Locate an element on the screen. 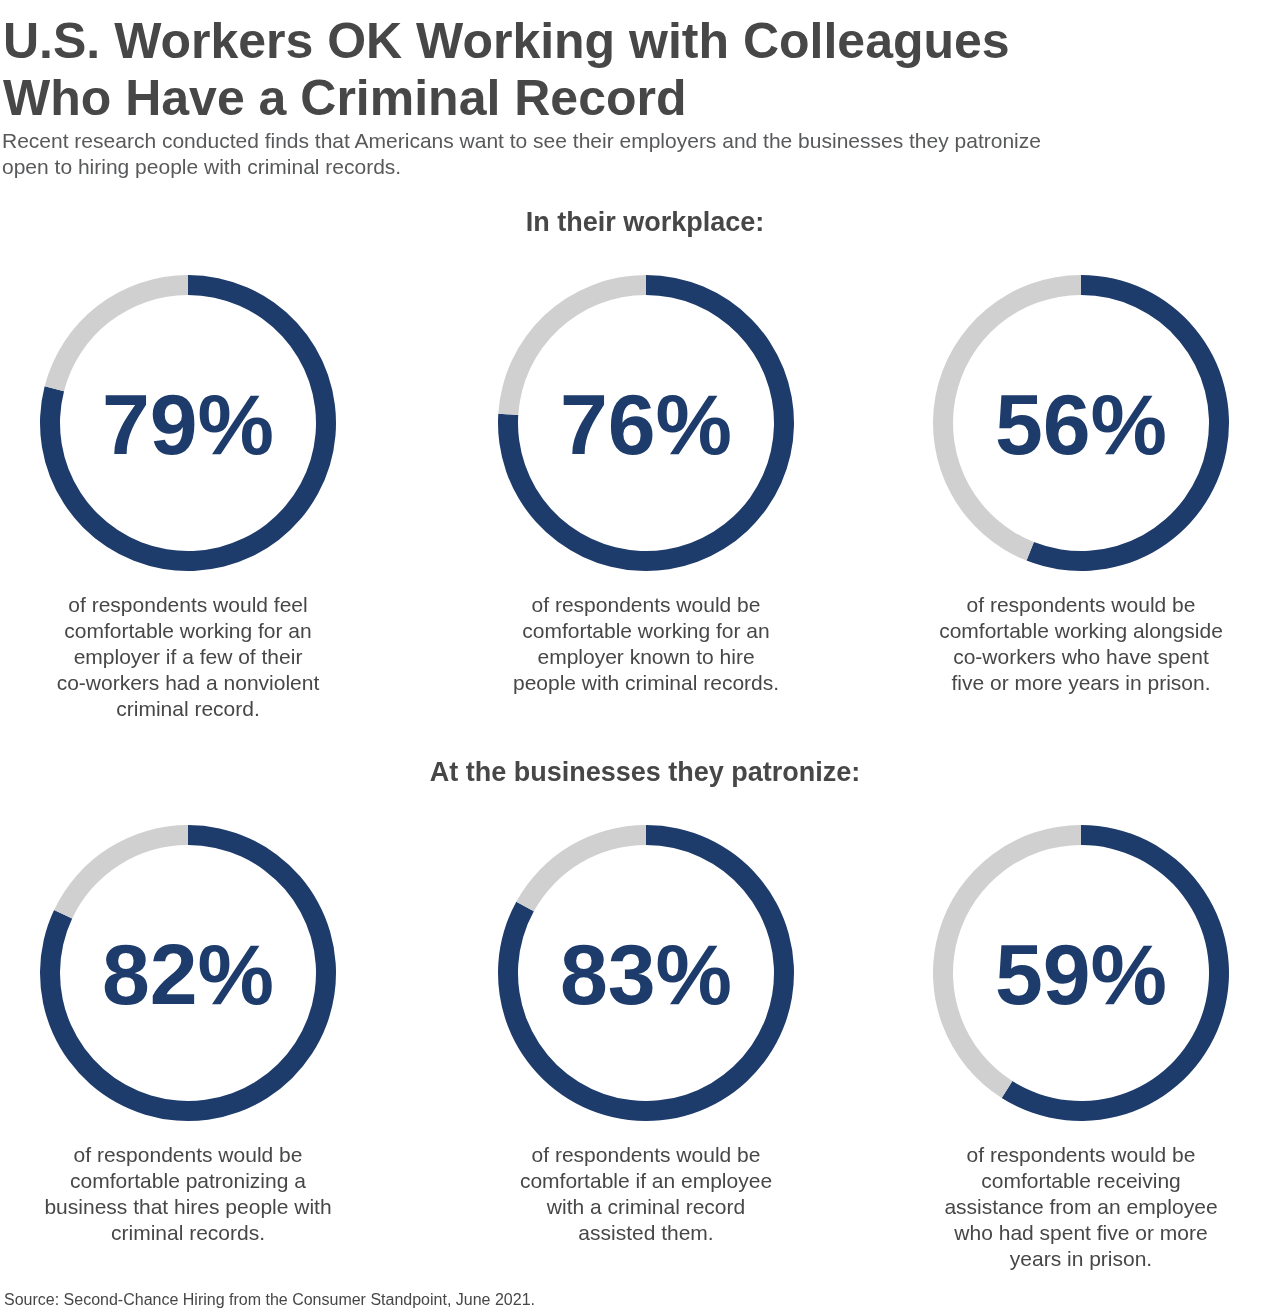  text: In their workplace: is located at coordinates (645, 222).